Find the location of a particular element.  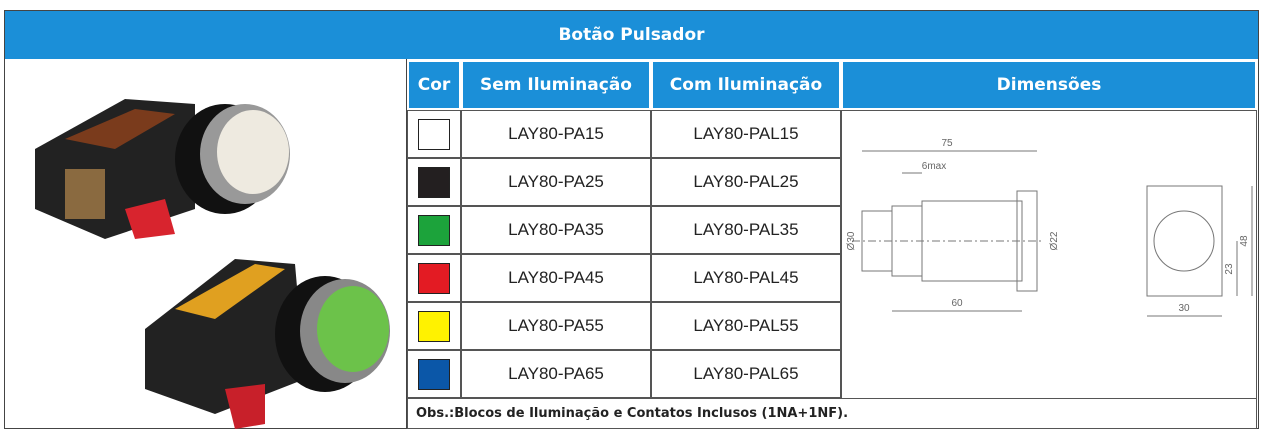

model-no-light: LAY80-PA45 is located at coordinates (556, 278).